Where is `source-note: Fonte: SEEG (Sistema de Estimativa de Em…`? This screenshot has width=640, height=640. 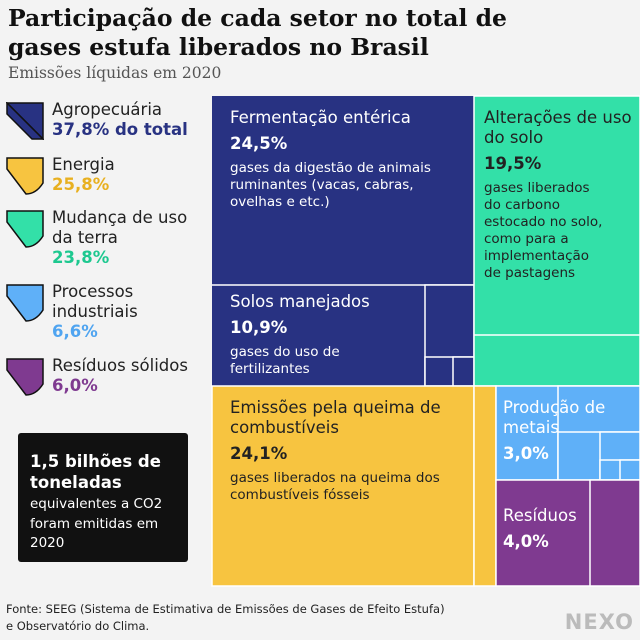 source-note: Fonte: SEEG (Sistema de Estimativa de Em… is located at coordinates (225, 617).